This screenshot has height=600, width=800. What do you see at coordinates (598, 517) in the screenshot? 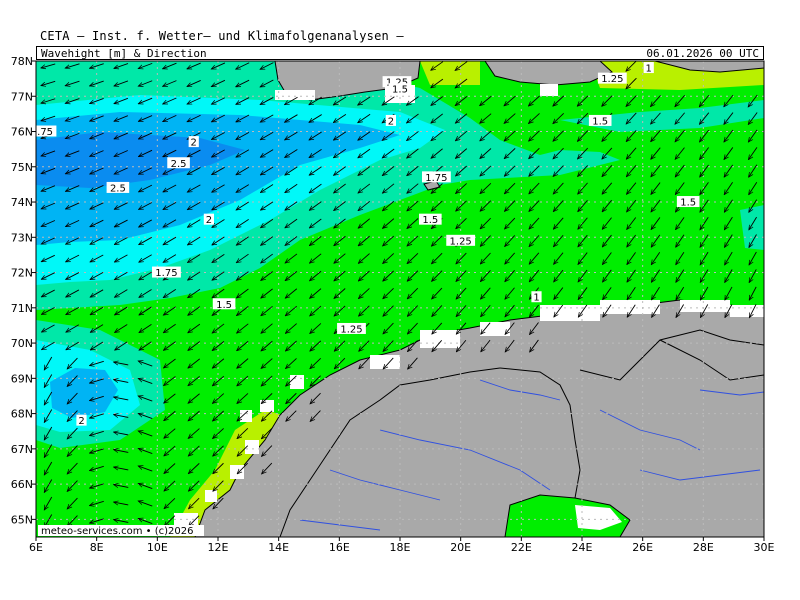
I see `gulf-of-bothnia-white` at bounding box center [598, 517].